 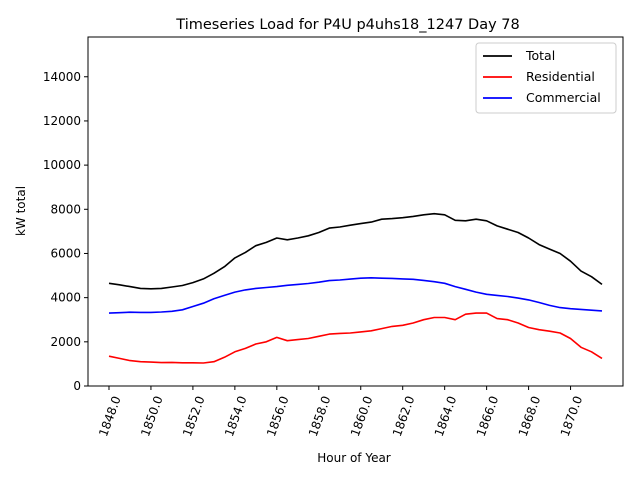 What do you see at coordinates (563, 97) in the screenshot?
I see `legend-label-commercial: Commercial` at bounding box center [563, 97].